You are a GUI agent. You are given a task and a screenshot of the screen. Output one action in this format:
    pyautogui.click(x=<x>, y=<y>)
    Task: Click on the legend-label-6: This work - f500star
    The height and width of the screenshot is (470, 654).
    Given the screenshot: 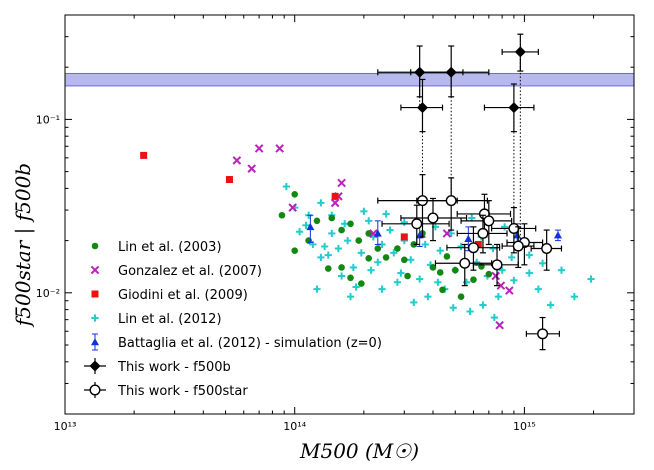 What is the action you would take?
    pyautogui.click(x=182, y=391)
    